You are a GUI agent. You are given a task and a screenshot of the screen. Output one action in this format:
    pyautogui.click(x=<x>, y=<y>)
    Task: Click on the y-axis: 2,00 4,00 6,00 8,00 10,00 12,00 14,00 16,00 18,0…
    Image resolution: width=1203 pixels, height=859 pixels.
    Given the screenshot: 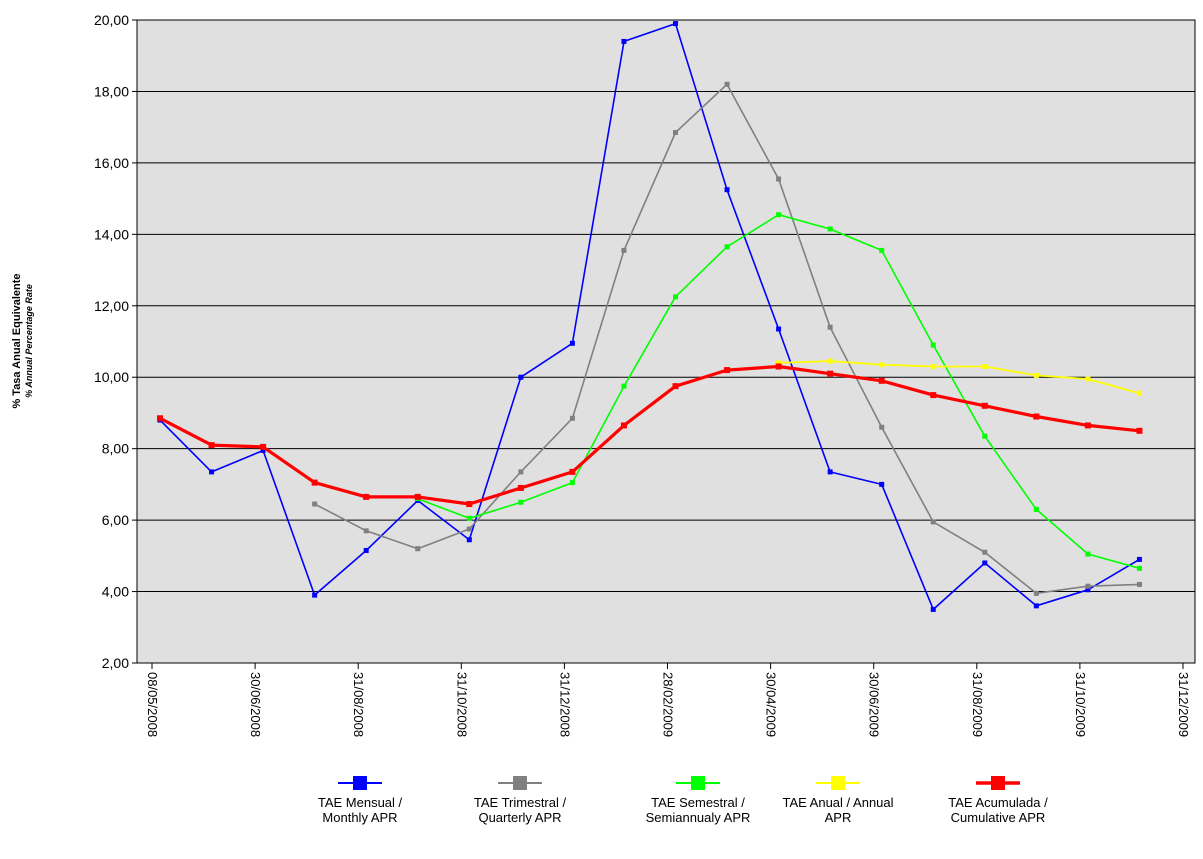 What is the action you would take?
    pyautogui.click(x=115, y=341)
    